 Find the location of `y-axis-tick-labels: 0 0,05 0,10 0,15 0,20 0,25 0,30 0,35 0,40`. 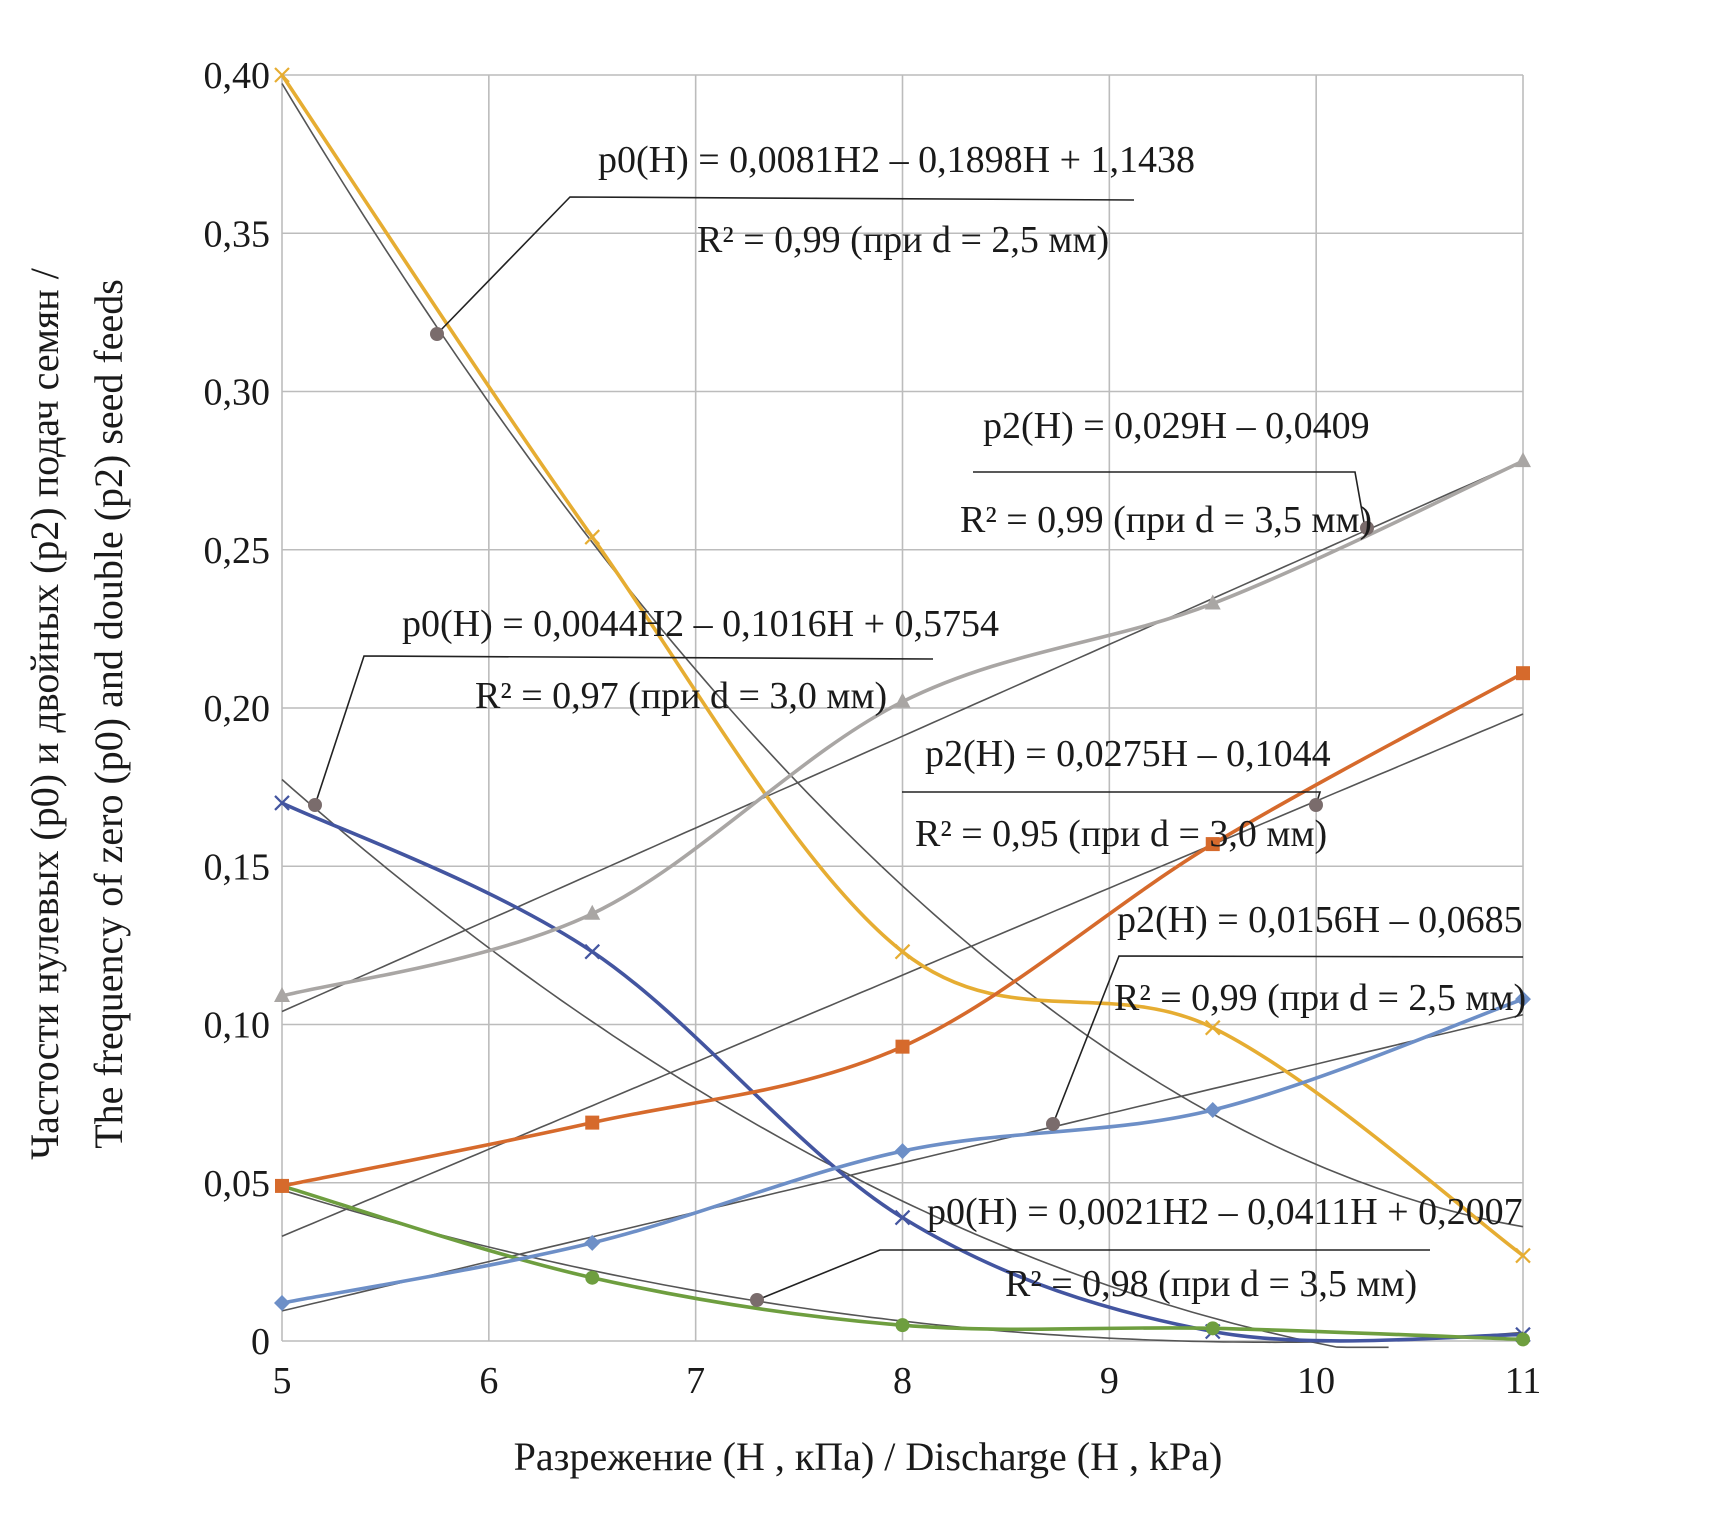

y-axis-tick-labels: 0 0,05 0,10 0,15 0,20 0,25 0,30 0,35 0,40 is located at coordinates (237, 709).